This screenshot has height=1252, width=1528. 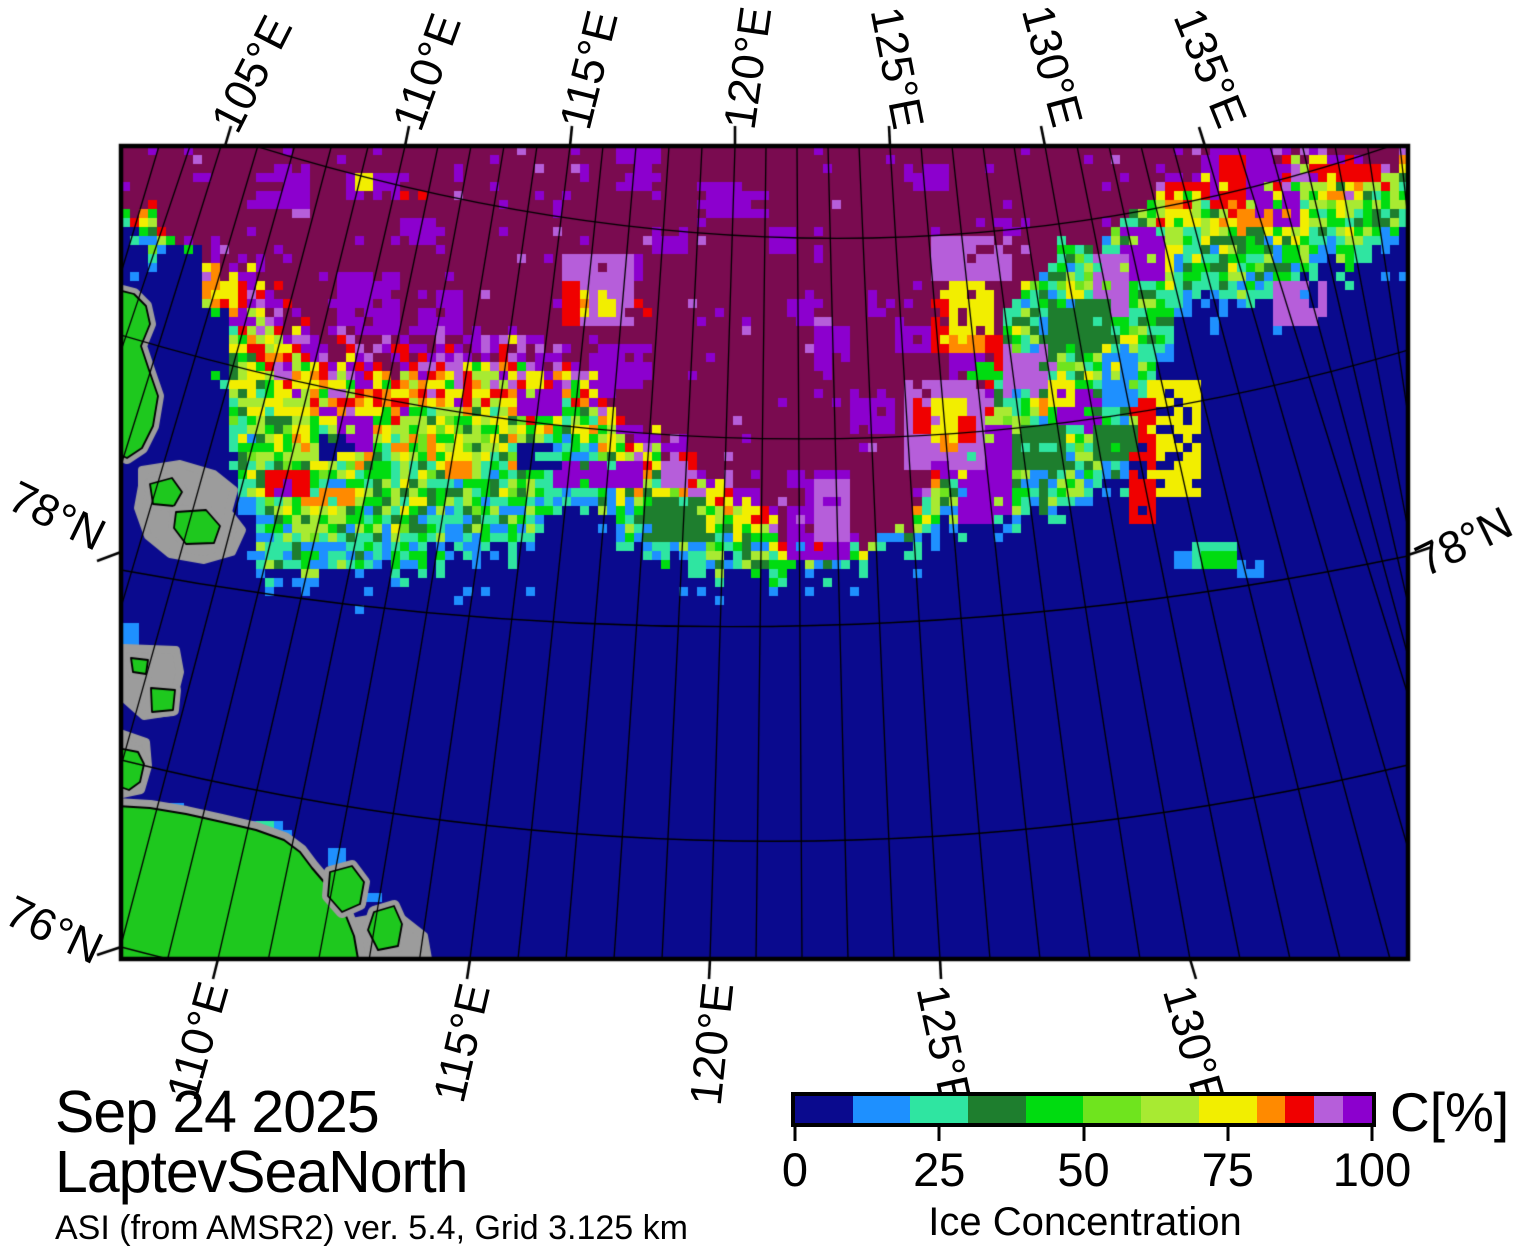 I want to click on colorbar-unit-label: C[%], so click(x=1450, y=1112).